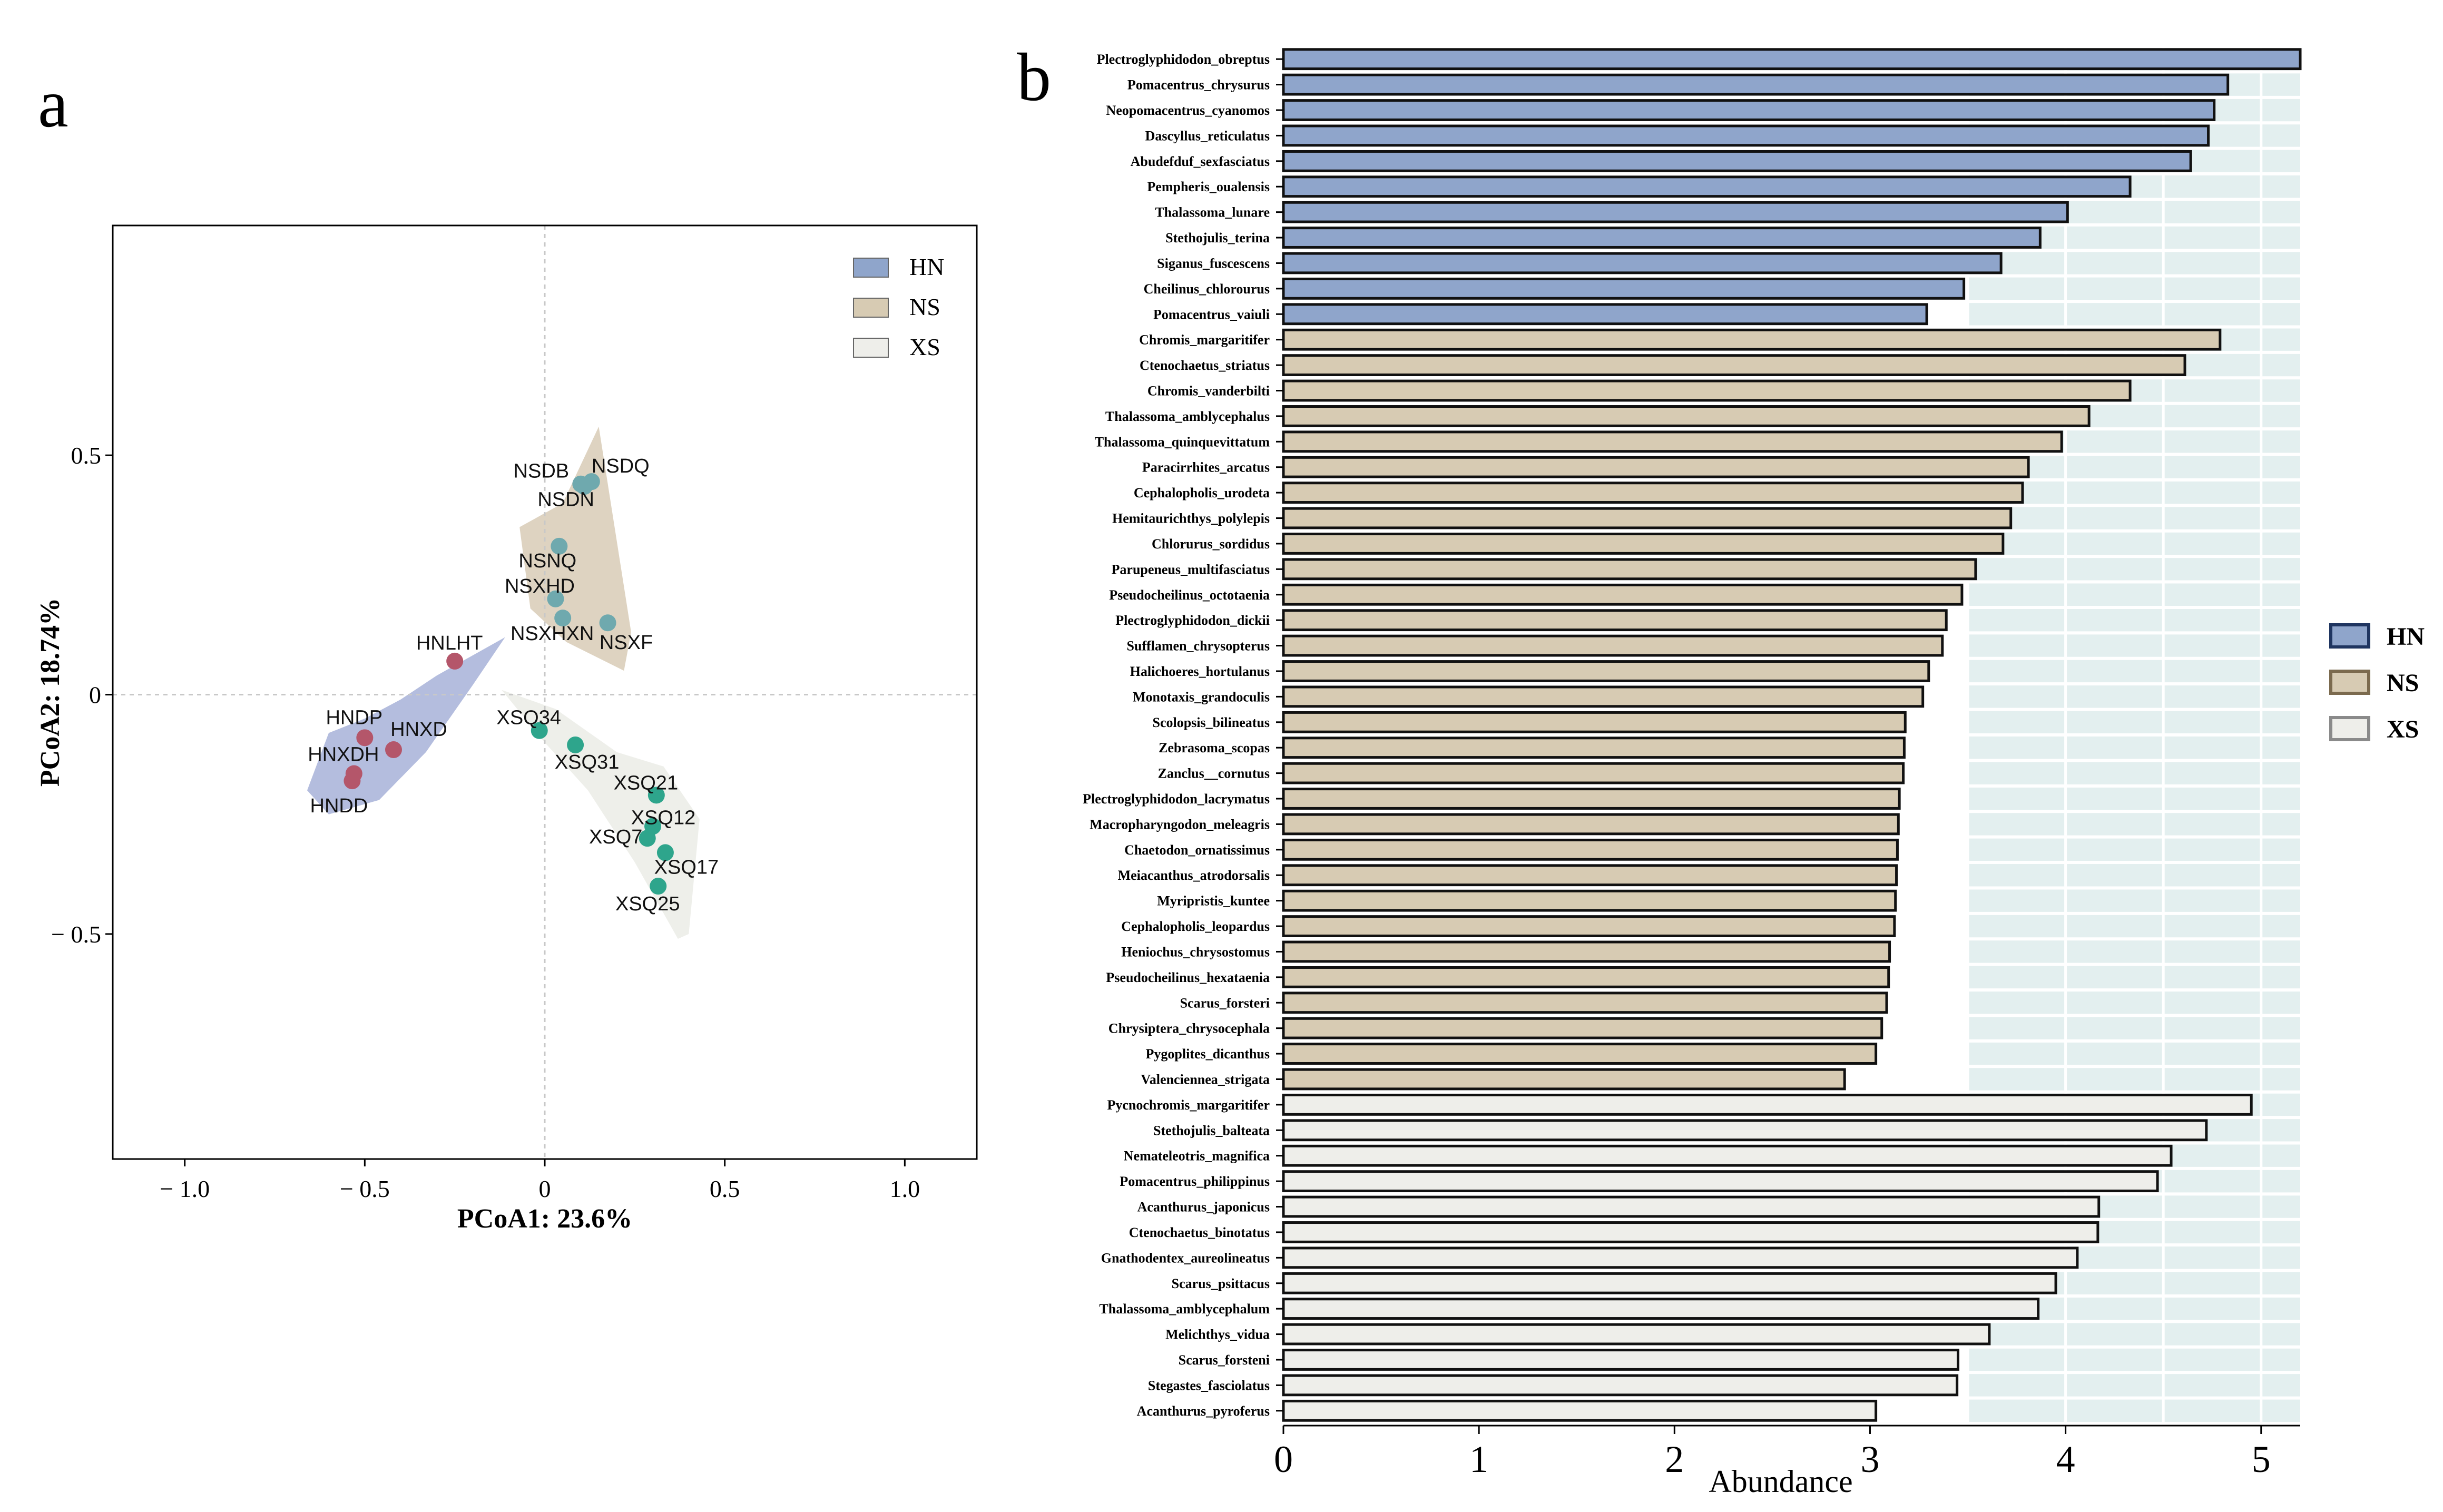  I want to click on bar-x-axis: 0 1 2 3 4 5, so click(1787, 1452).